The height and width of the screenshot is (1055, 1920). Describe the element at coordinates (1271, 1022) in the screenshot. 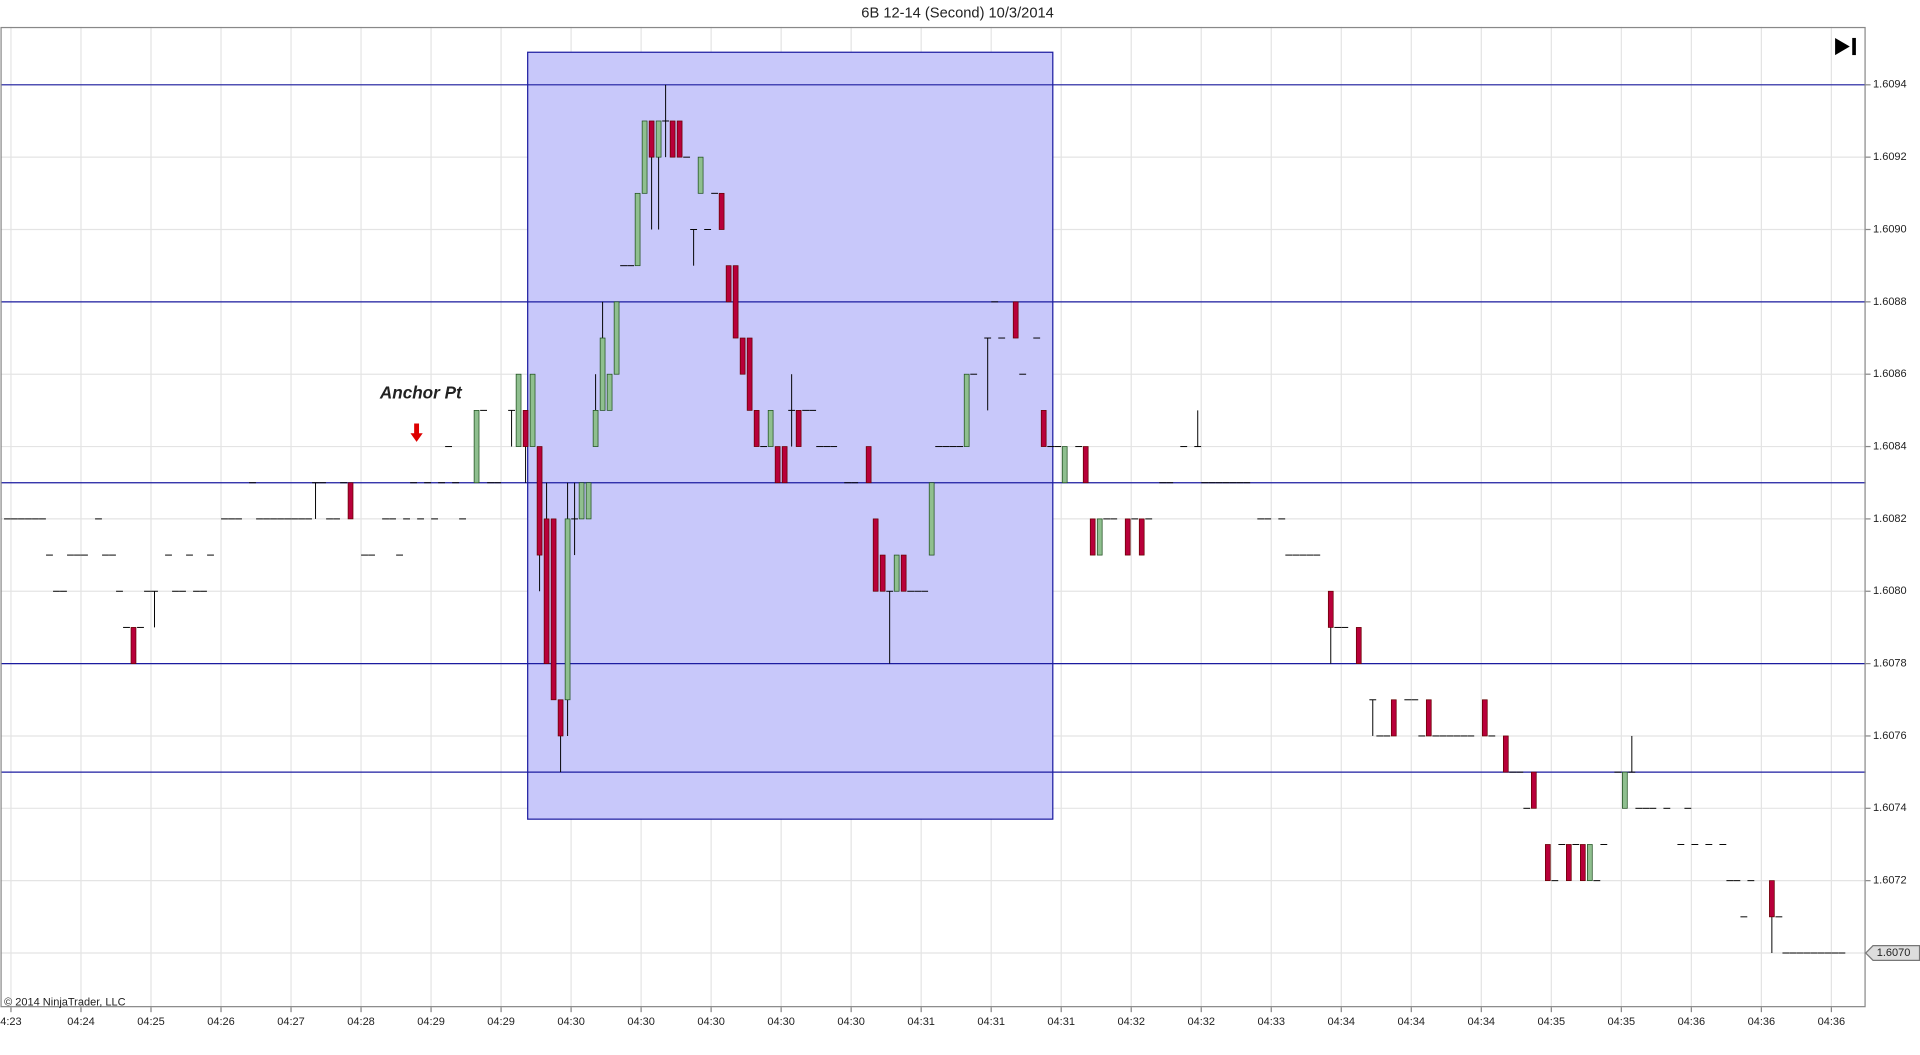

I see `x-tick-label: 04:33` at that location.